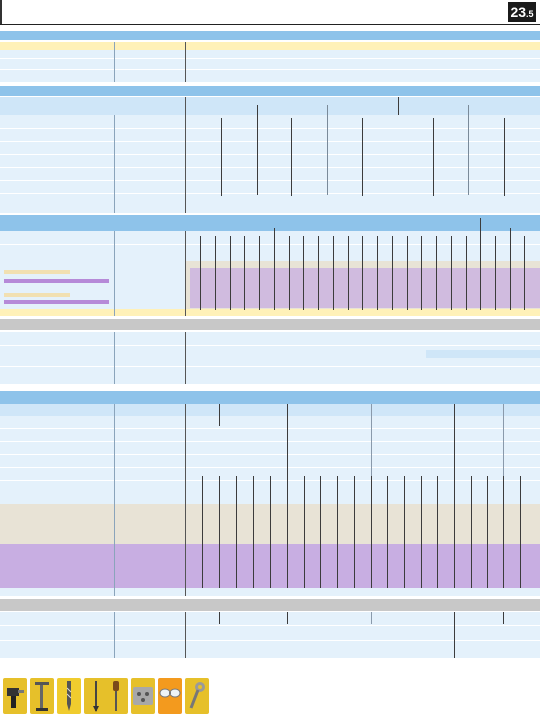 The height and width of the screenshot is (726, 540). Describe the element at coordinates (530, 14) in the screenshot. I see `page-number-sub: .5` at that location.